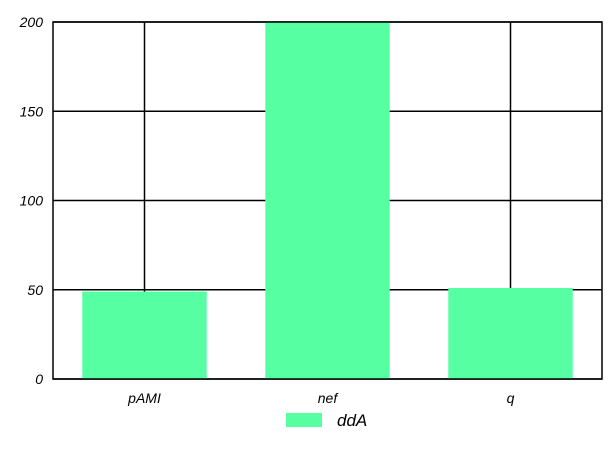 This screenshot has width=616, height=462. Describe the element at coordinates (511, 398) in the screenshot. I see `x-tick-label: q` at that location.